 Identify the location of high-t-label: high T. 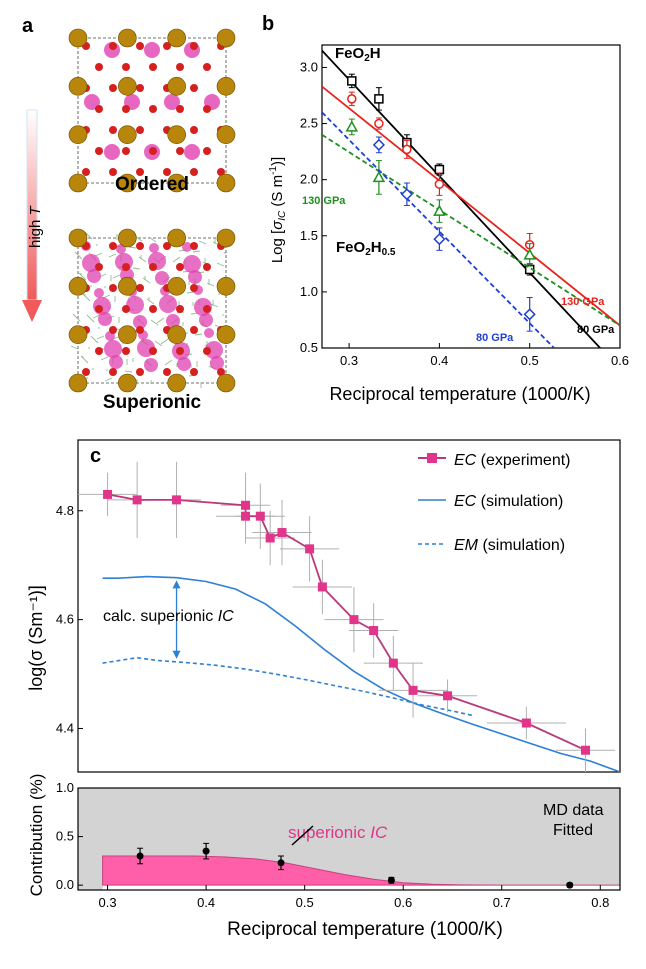
(35, 226).